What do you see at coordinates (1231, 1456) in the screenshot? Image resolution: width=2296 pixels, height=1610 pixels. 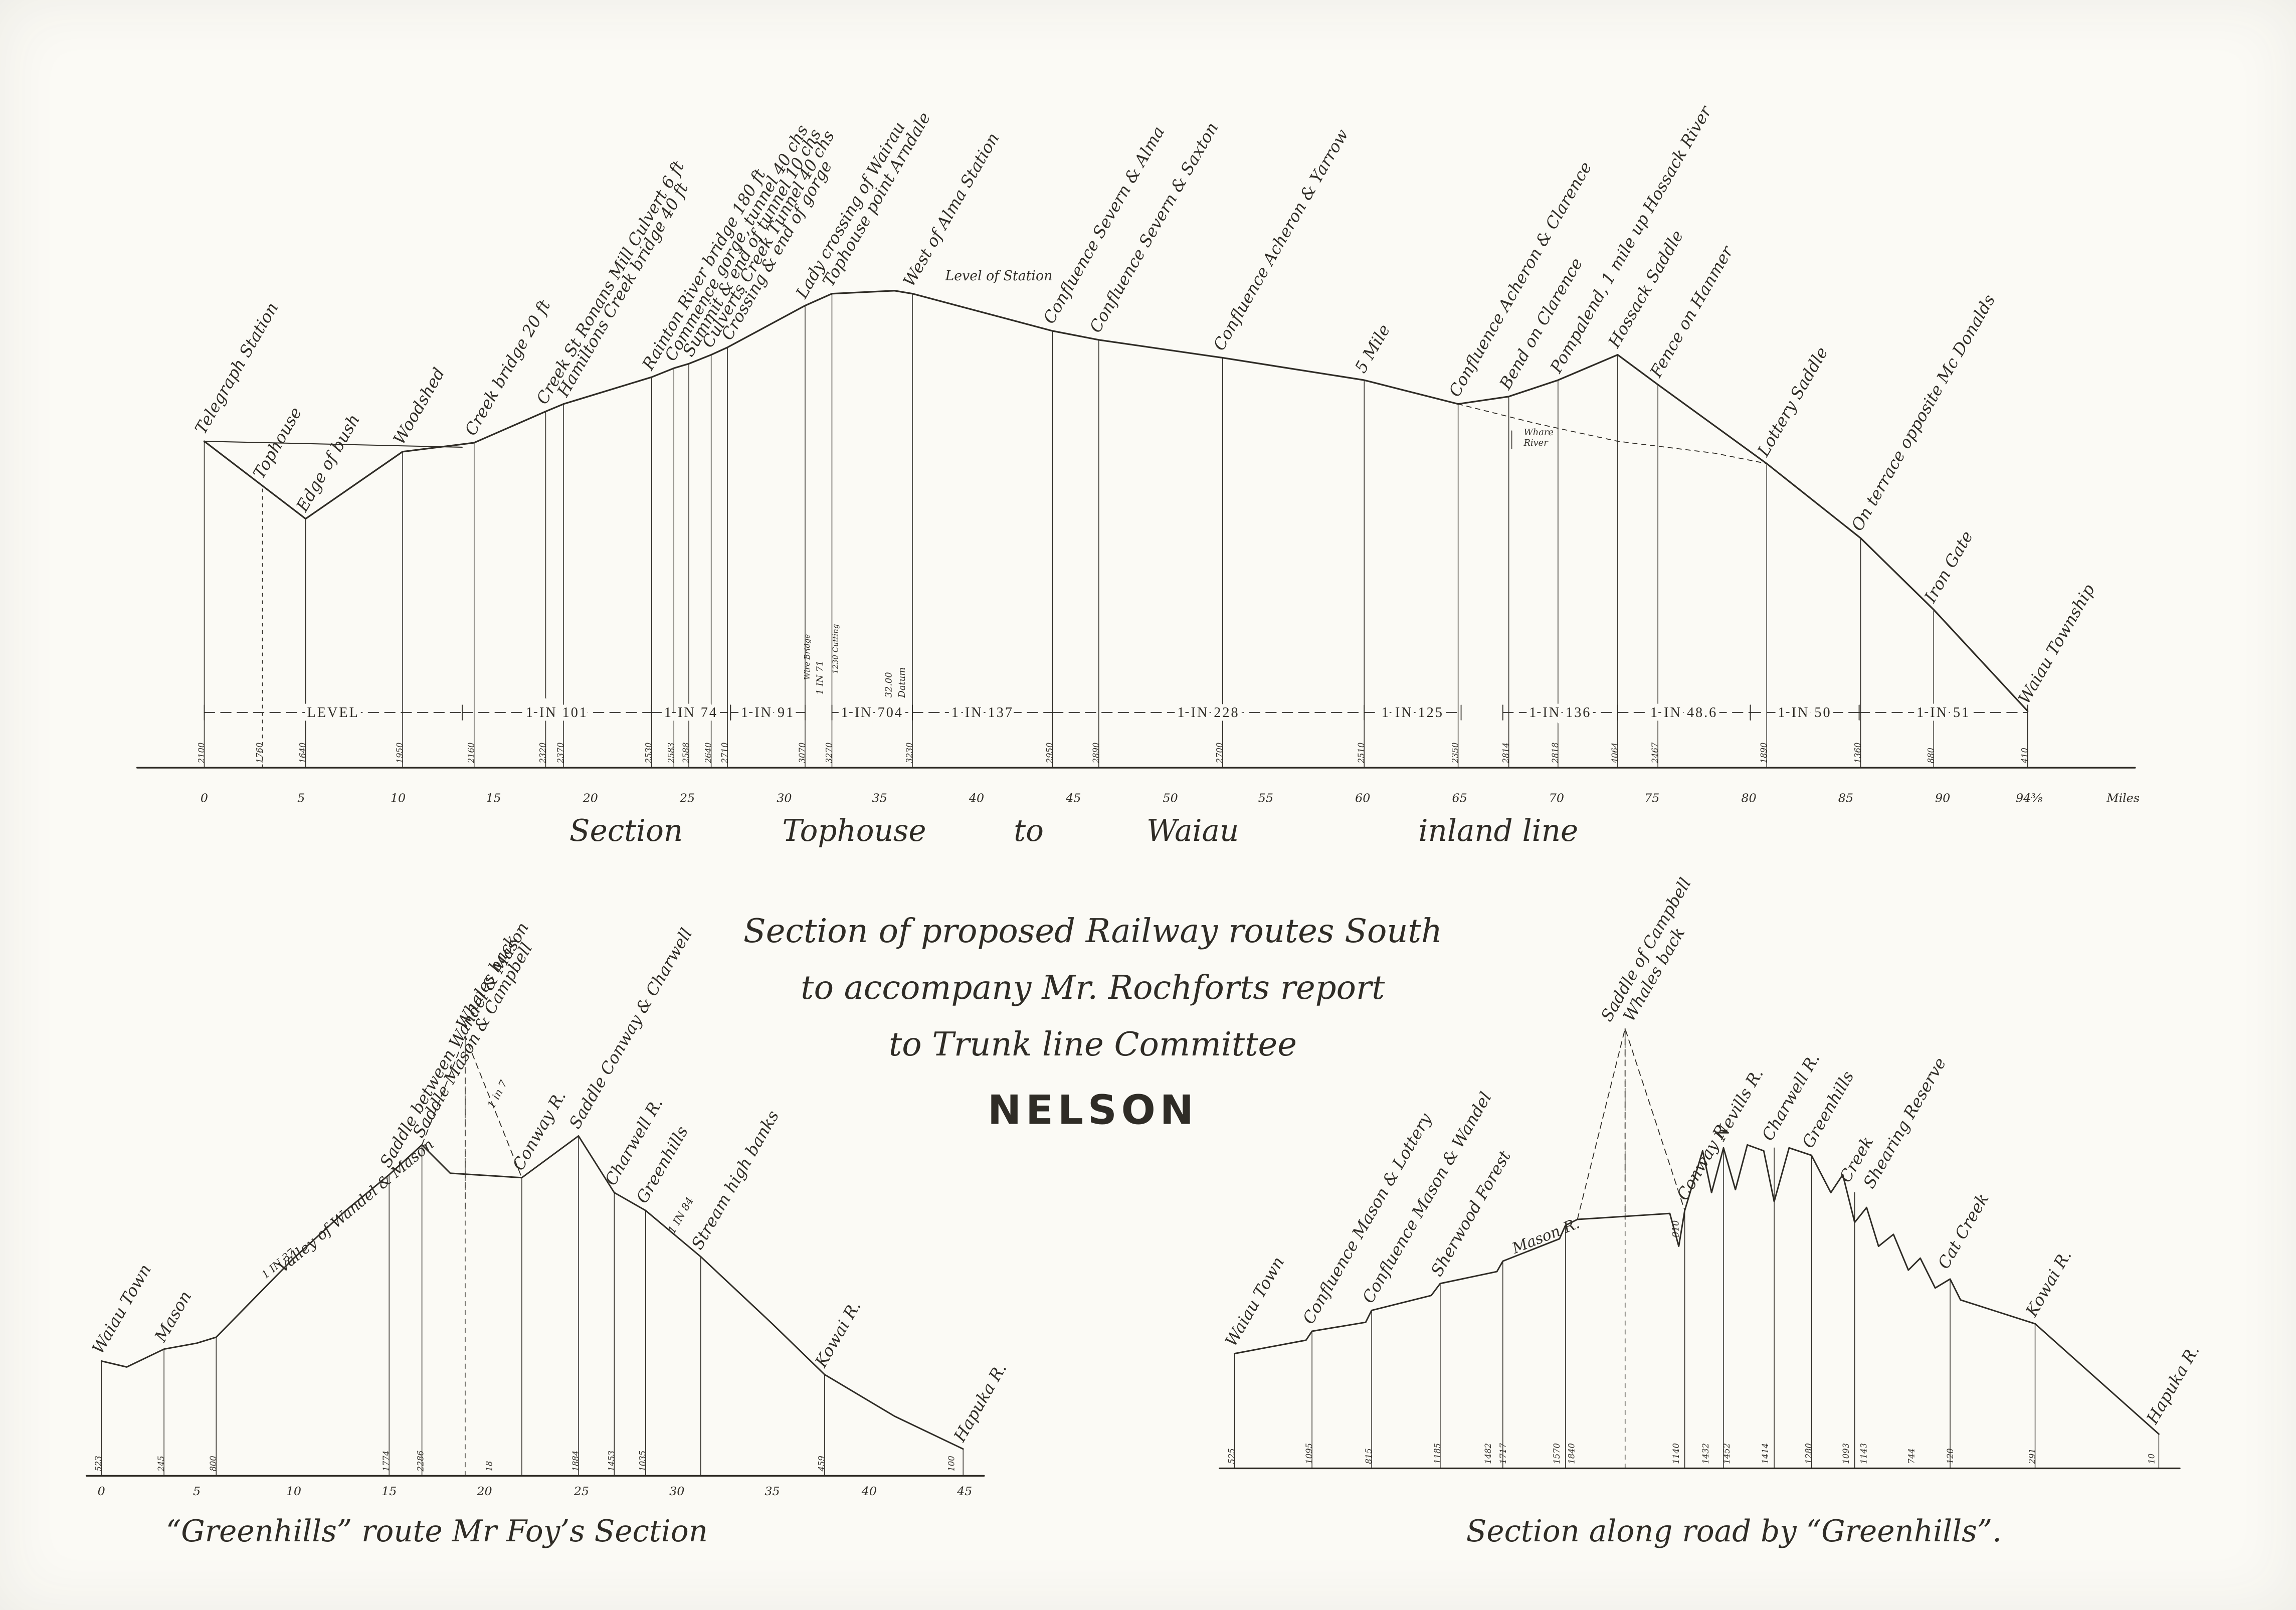 I see `elevation-value: 525` at bounding box center [1231, 1456].